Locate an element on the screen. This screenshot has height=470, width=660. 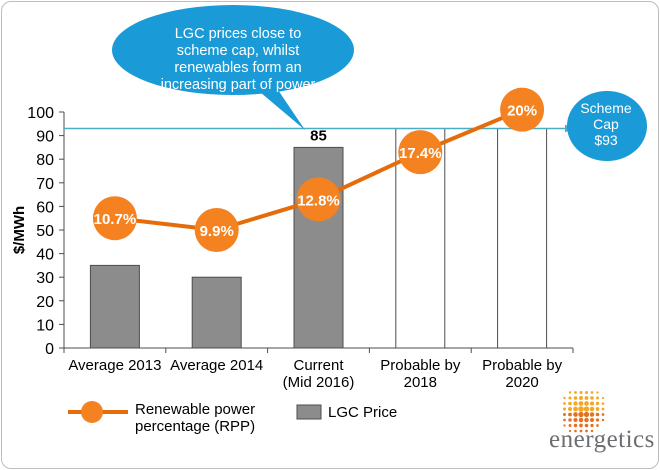
y-tick-label: 10 is located at coordinates (45, 325).